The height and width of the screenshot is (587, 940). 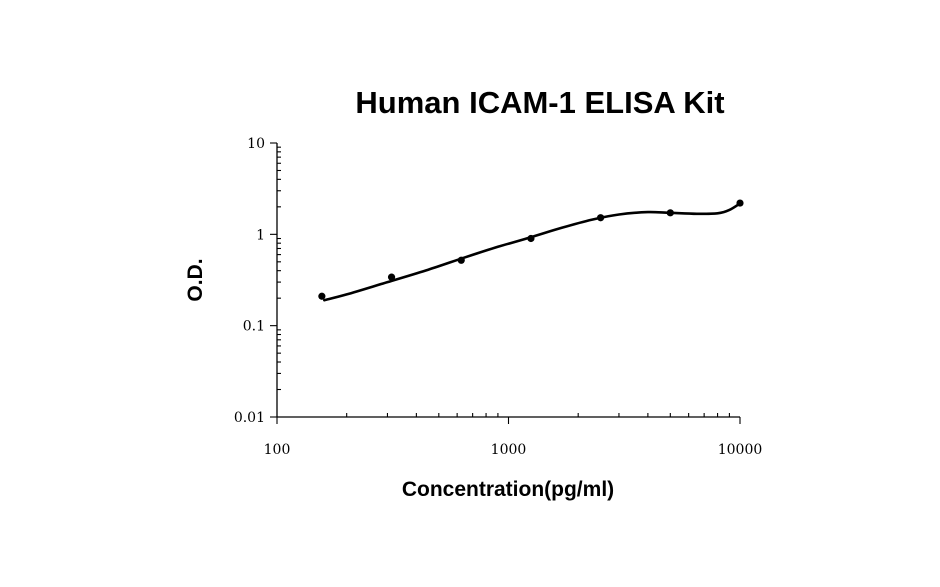 I want to click on x-tick-label: 1000, so click(x=509, y=450).